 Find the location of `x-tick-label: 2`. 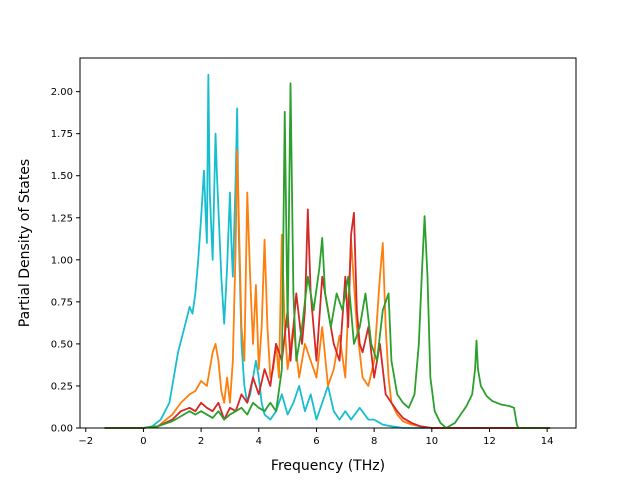

x-tick-label: 2 is located at coordinates (201, 441).